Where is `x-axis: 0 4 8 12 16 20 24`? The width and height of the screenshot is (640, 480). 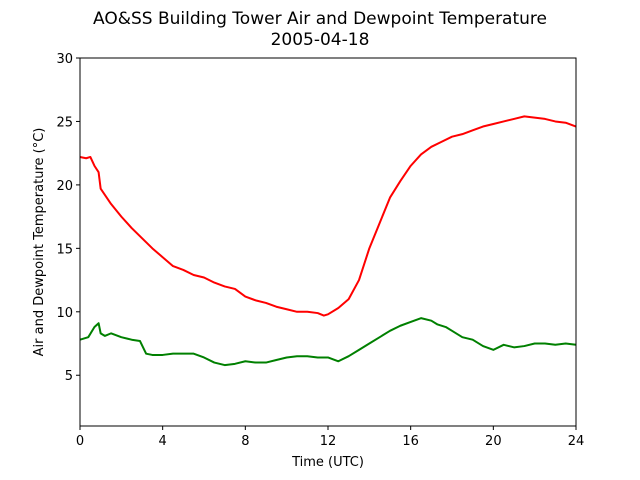 x-axis: 0 4 8 12 16 20 24 is located at coordinates (330, 437).